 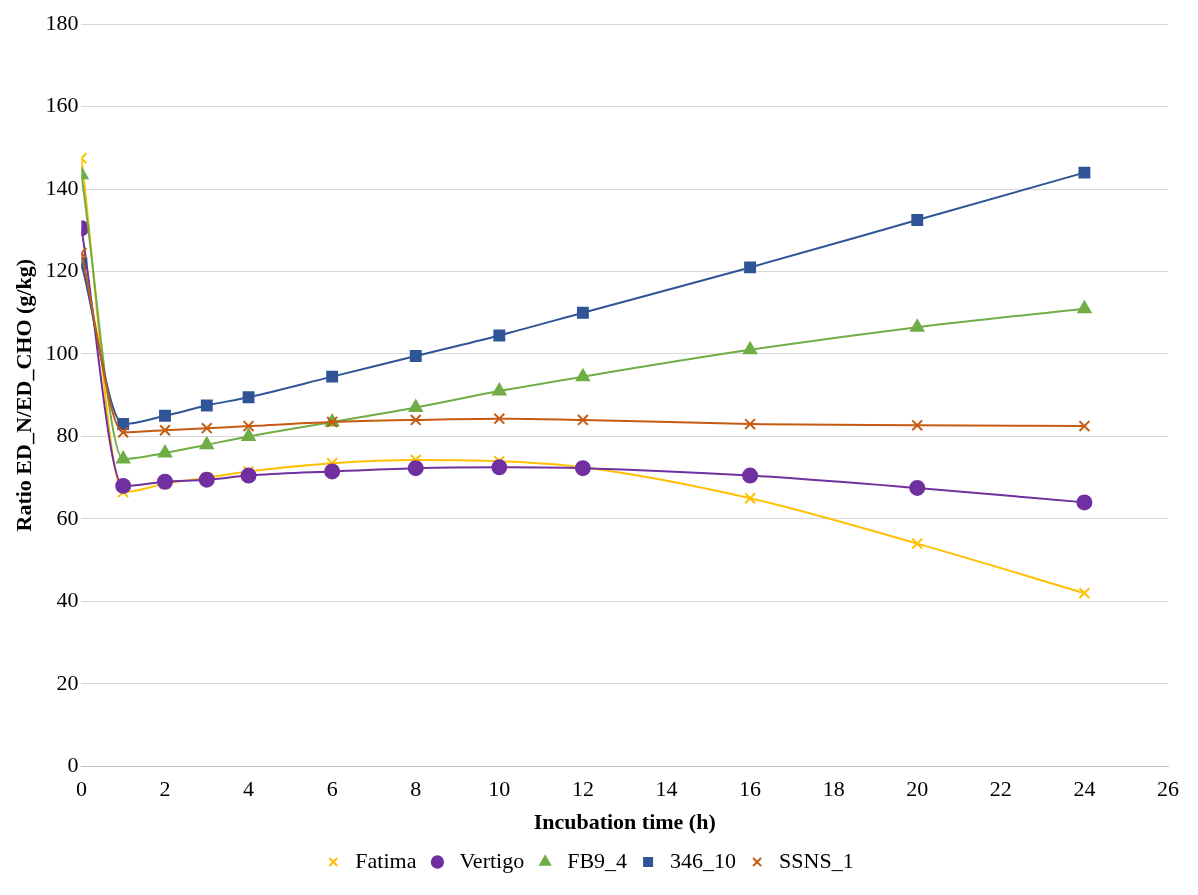 I want to click on x-tick-label: 18, so click(x=833, y=789).